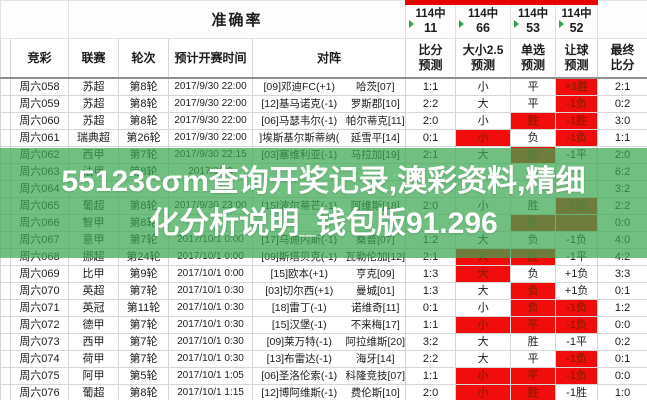 Image resolution: width=647 pixels, height=400 pixels. I want to click on col-final-line2: 比分, so click(622, 65).